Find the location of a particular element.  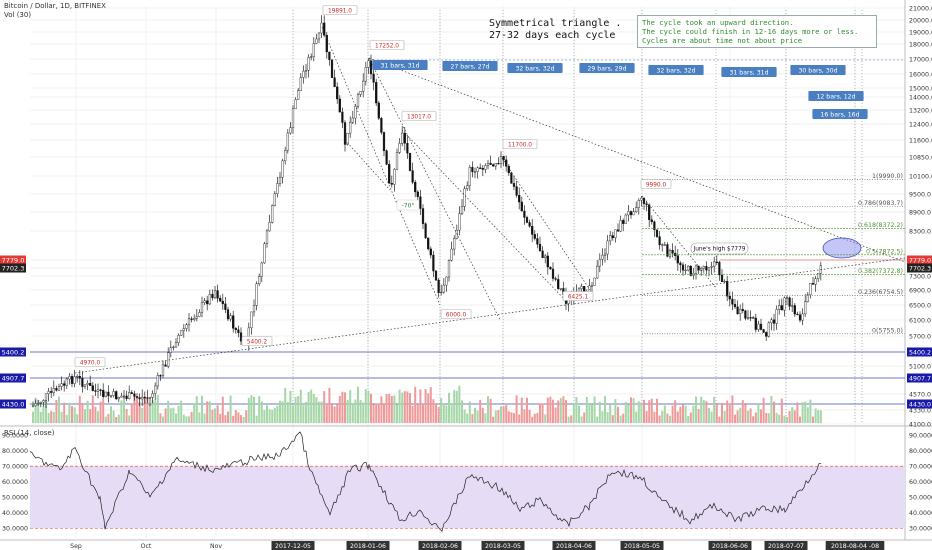

pivot-label: 17252.0 is located at coordinates (387, 46).